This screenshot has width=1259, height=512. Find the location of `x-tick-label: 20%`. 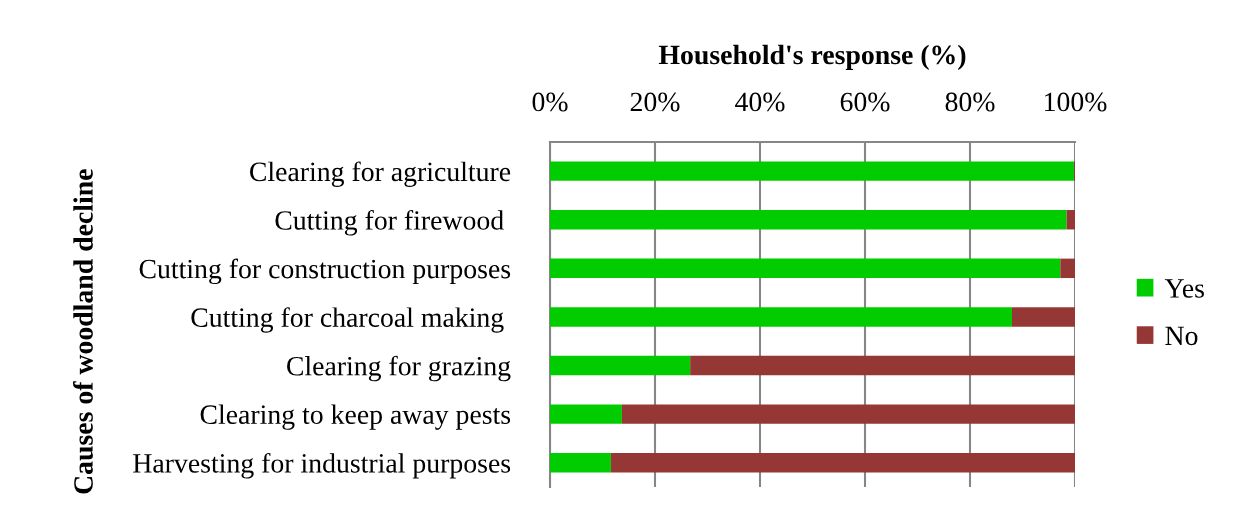

x-tick-label: 20% is located at coordinates (655, 102).